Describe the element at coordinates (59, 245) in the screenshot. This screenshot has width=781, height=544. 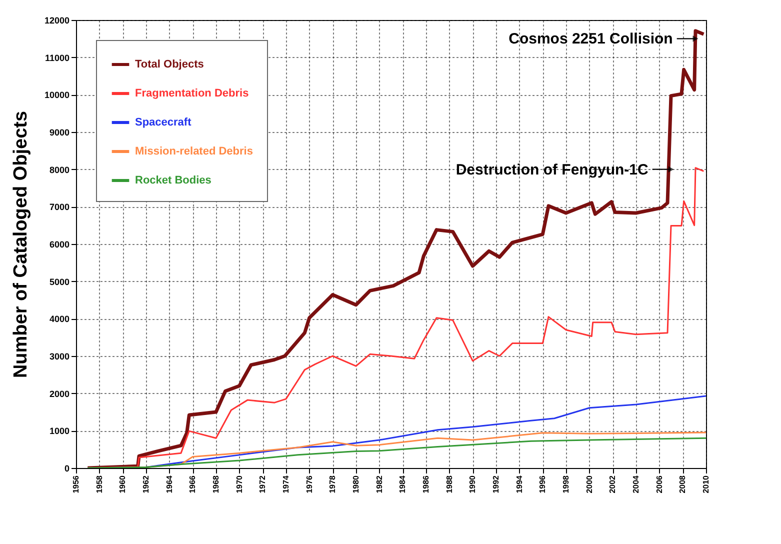
I see `y-tick-label: 6000` at that location.